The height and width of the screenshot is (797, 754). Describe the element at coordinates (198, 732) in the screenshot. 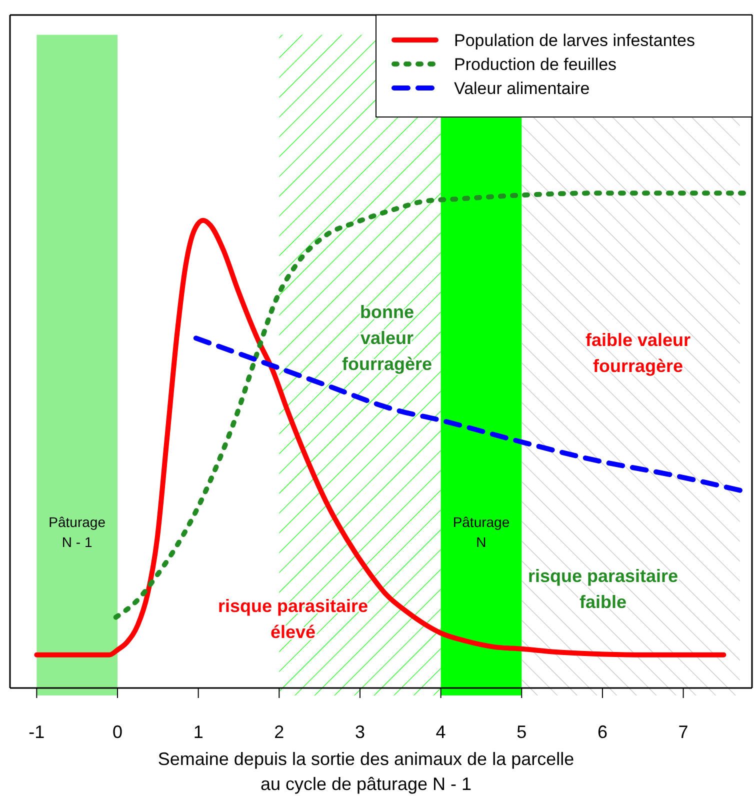

I see `x-tick-label: 1` at that location.